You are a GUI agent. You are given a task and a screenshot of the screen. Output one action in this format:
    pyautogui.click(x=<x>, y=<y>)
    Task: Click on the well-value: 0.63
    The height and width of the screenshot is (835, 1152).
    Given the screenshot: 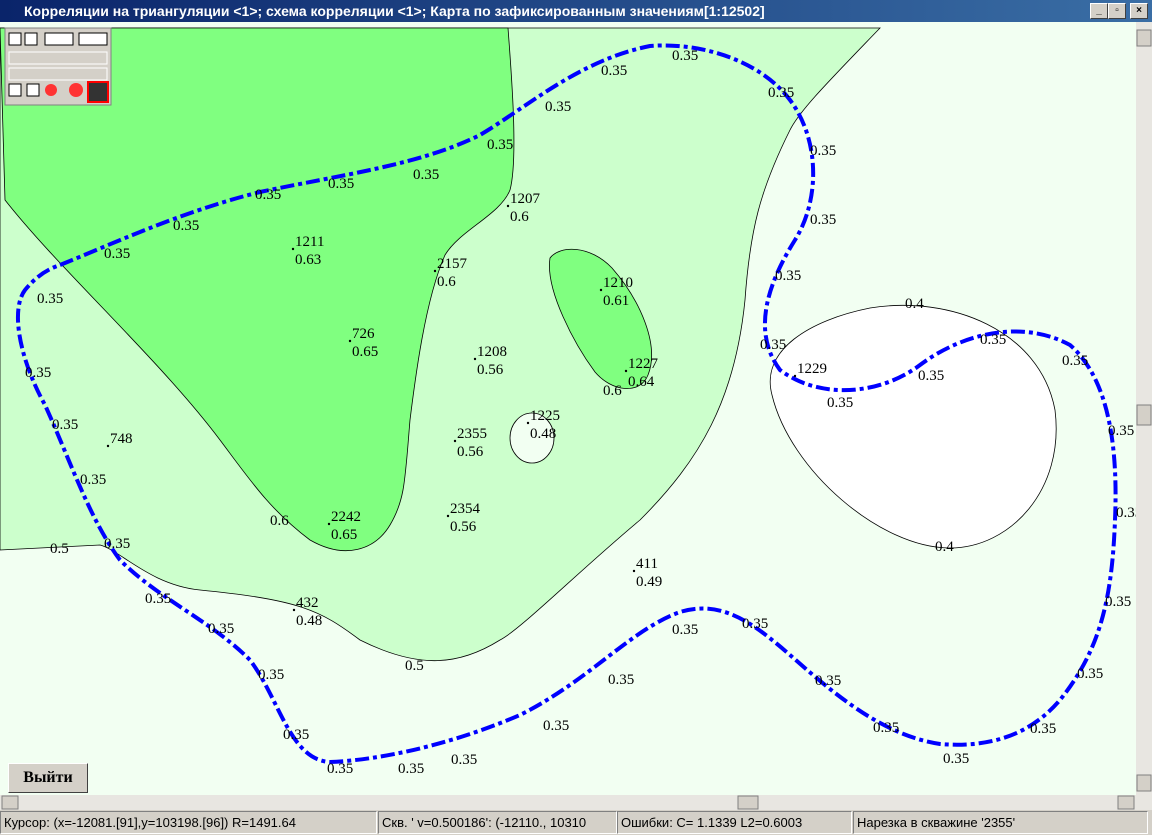 What is the action you would take?
    pyautogui.click(x=308, y=260)
    